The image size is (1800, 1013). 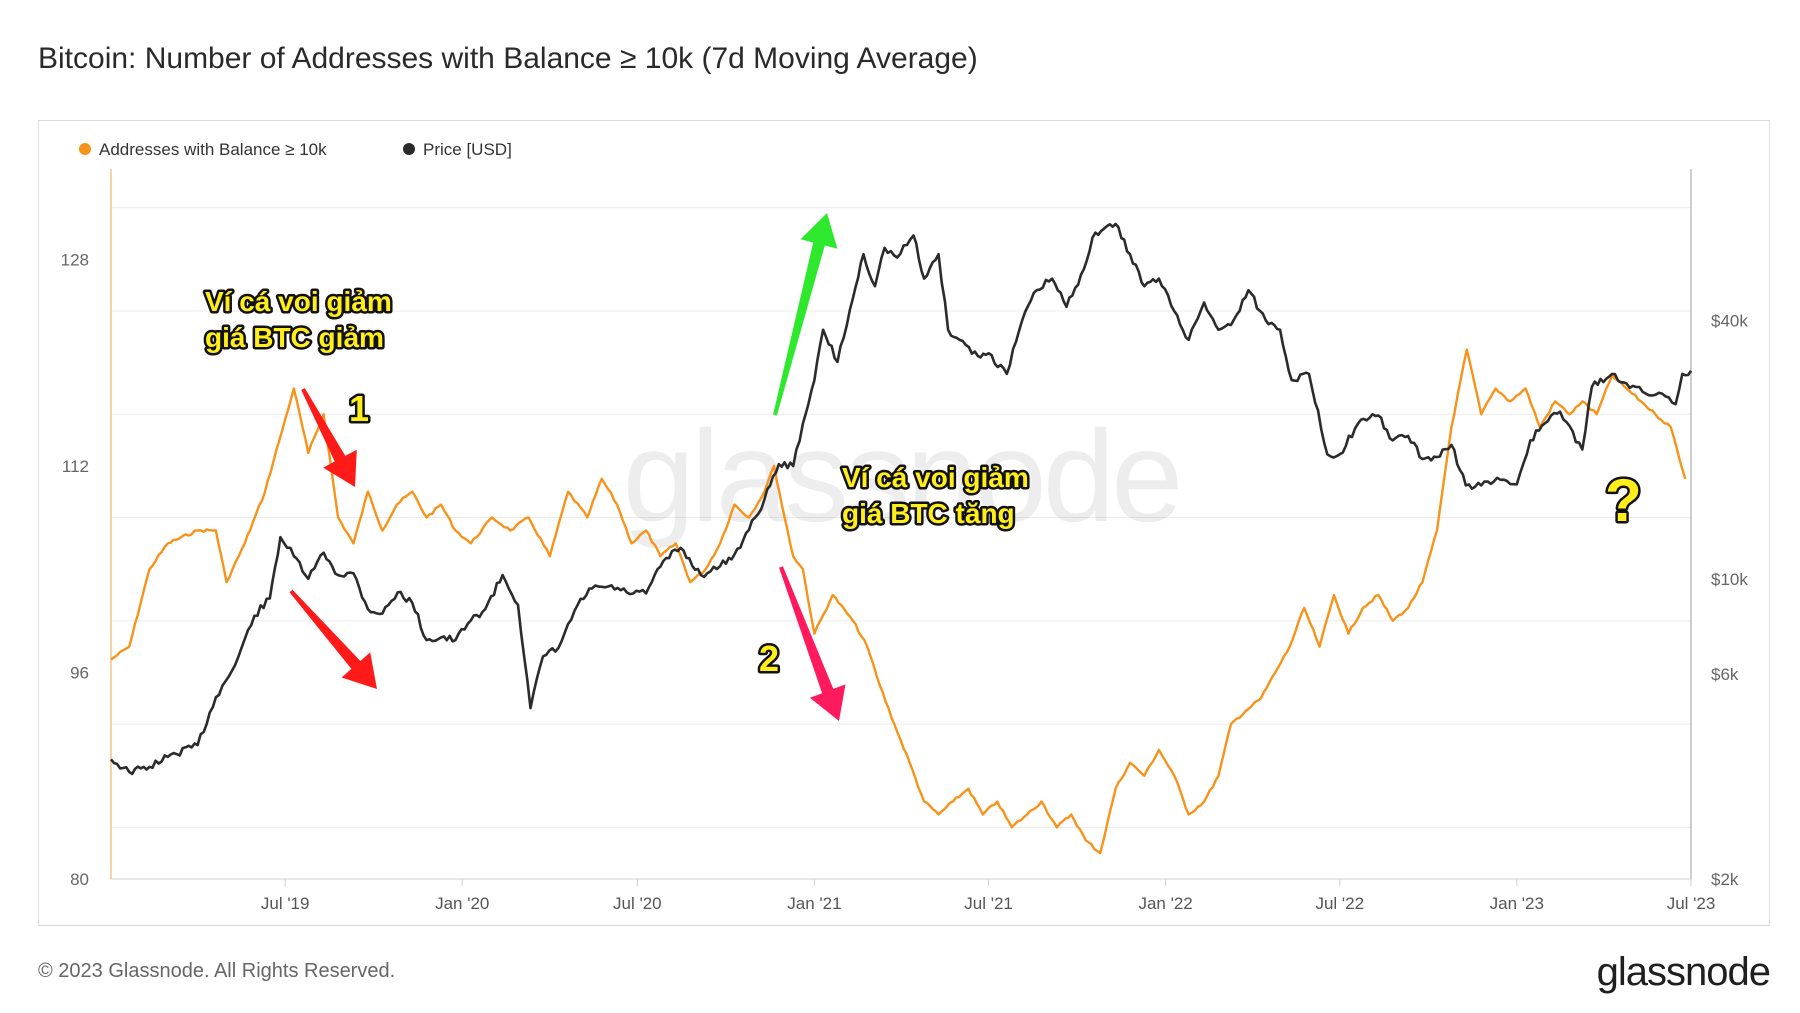 What do you see at coordinates (1683, 972) in the screenshot?
I see `brand-logo: glassnode` at bounding box center [1683, 972].